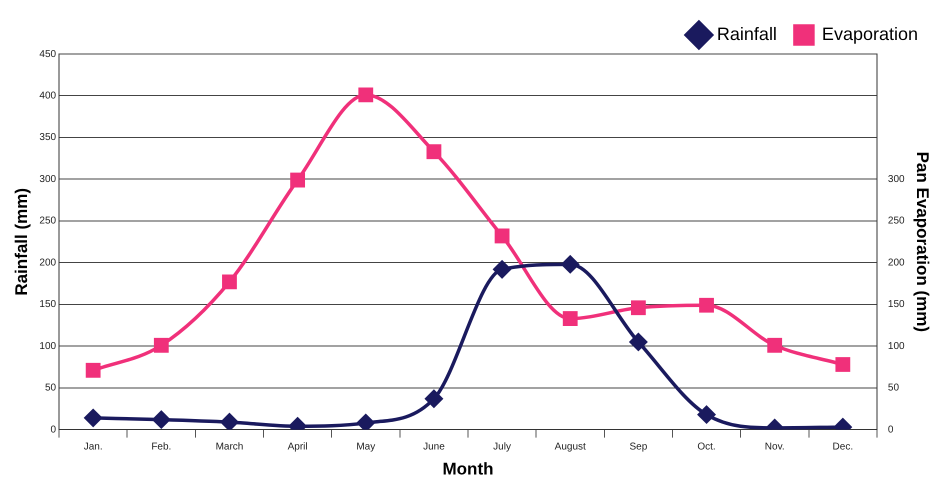 The image size is (950, 492). Describe the element at coordinates (21, 242) in the screenshot. I see `y-axis-title: Rainfall (mm)` at that location.